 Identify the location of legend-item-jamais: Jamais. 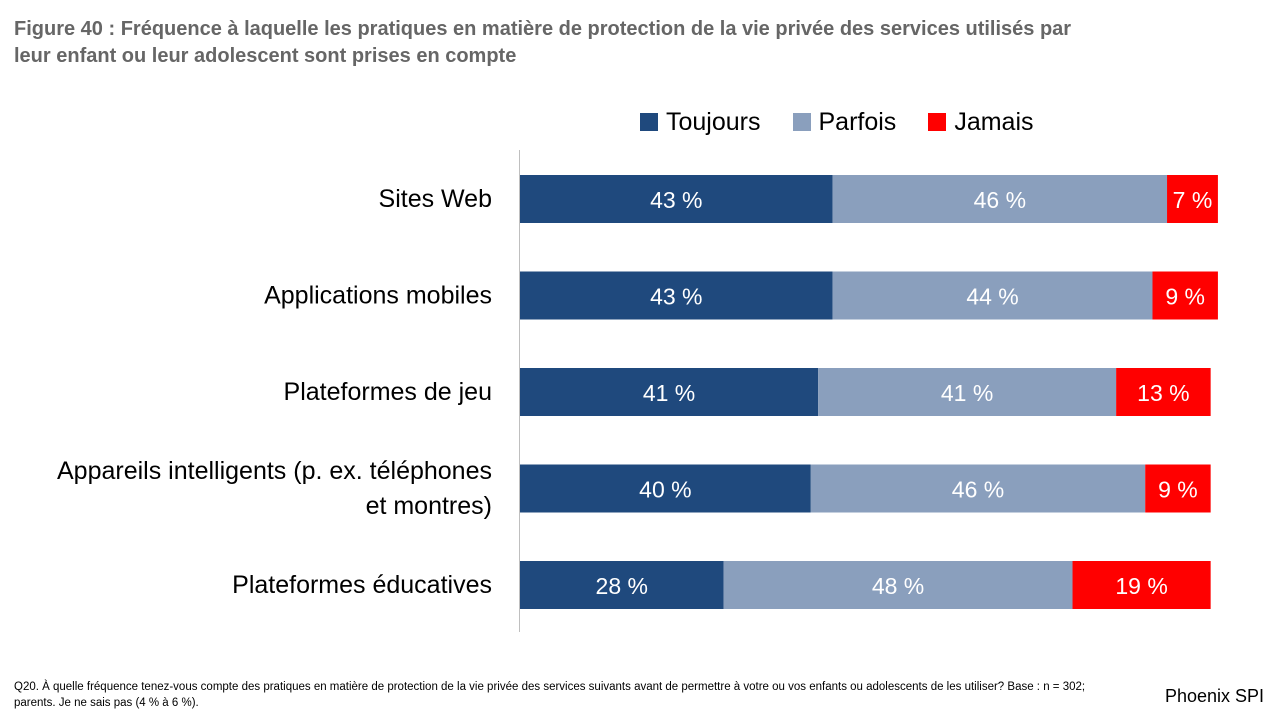
(981, 122).